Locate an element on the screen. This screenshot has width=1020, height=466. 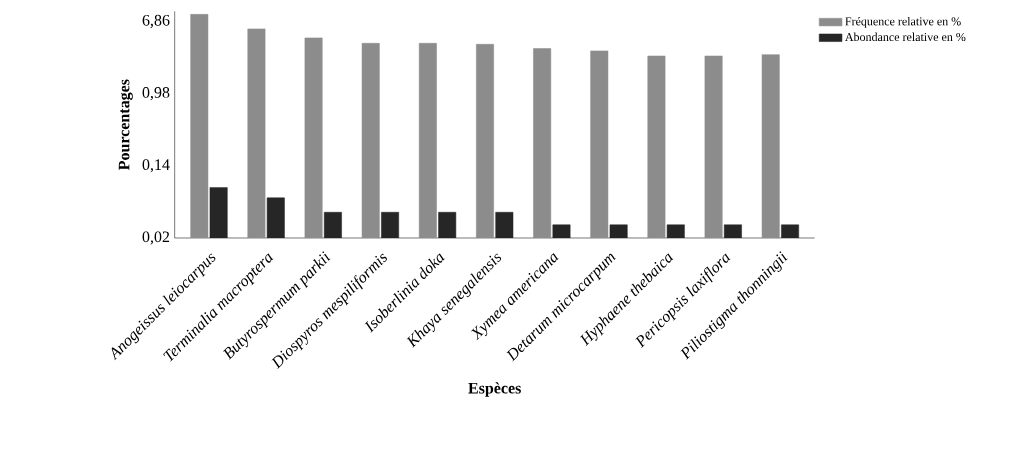
legend-label: Fréquence relative en % is located at coordinates (903, 22).